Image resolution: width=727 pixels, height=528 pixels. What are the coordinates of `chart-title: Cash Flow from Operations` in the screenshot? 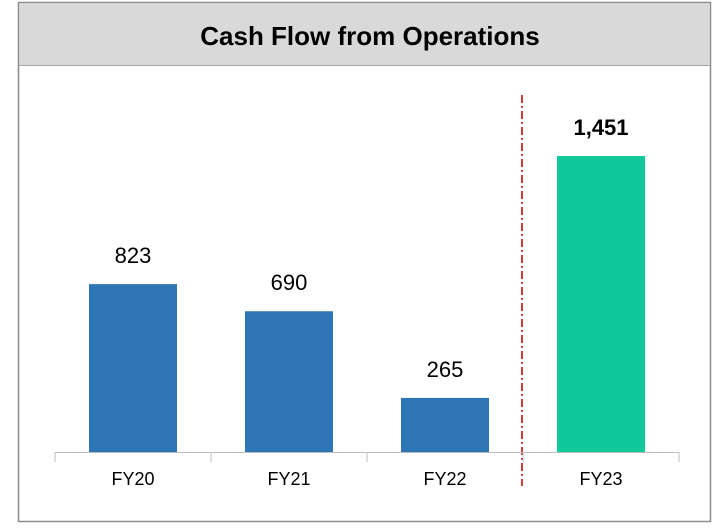 It's located at (370, 36).